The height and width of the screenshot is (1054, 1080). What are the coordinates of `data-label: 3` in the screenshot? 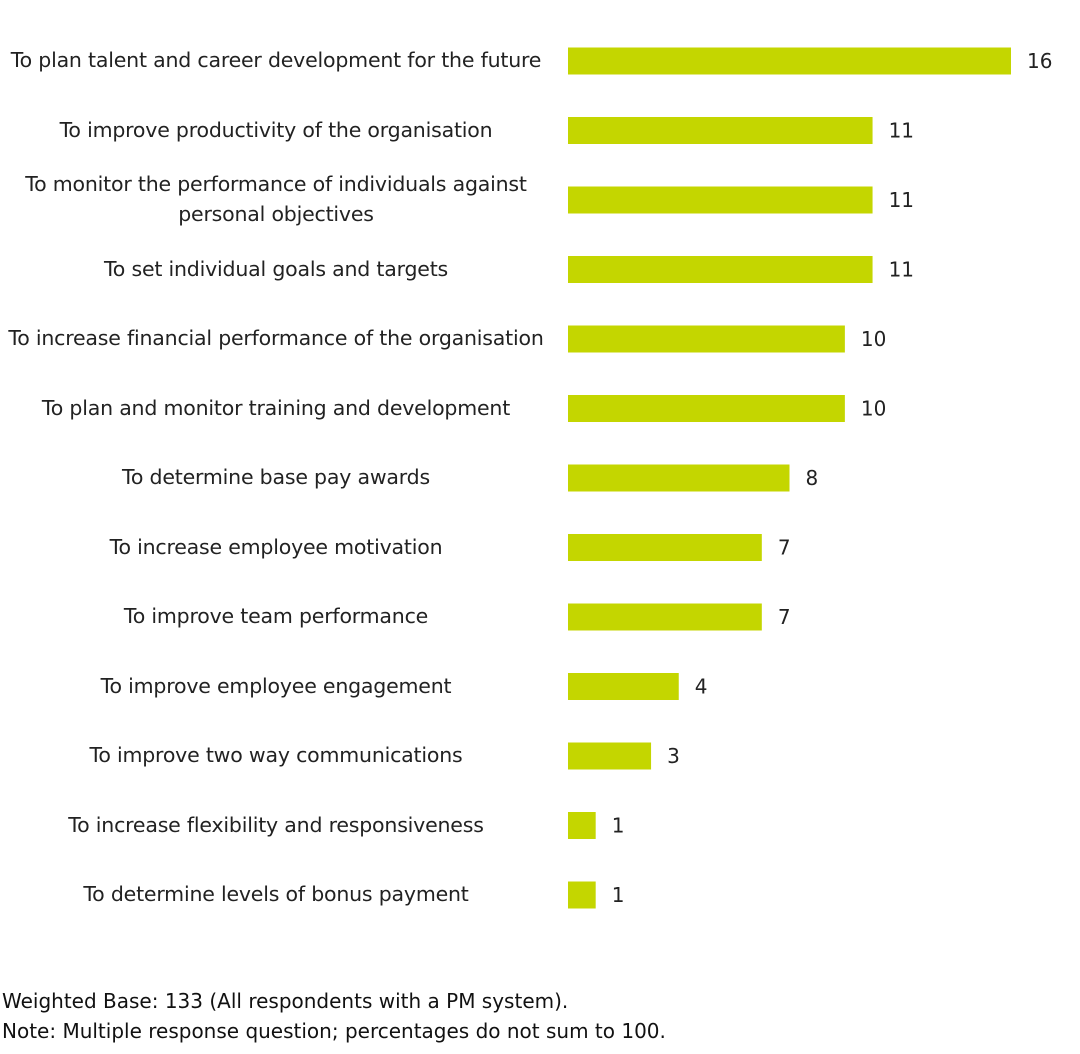 It's located at (673, 756).